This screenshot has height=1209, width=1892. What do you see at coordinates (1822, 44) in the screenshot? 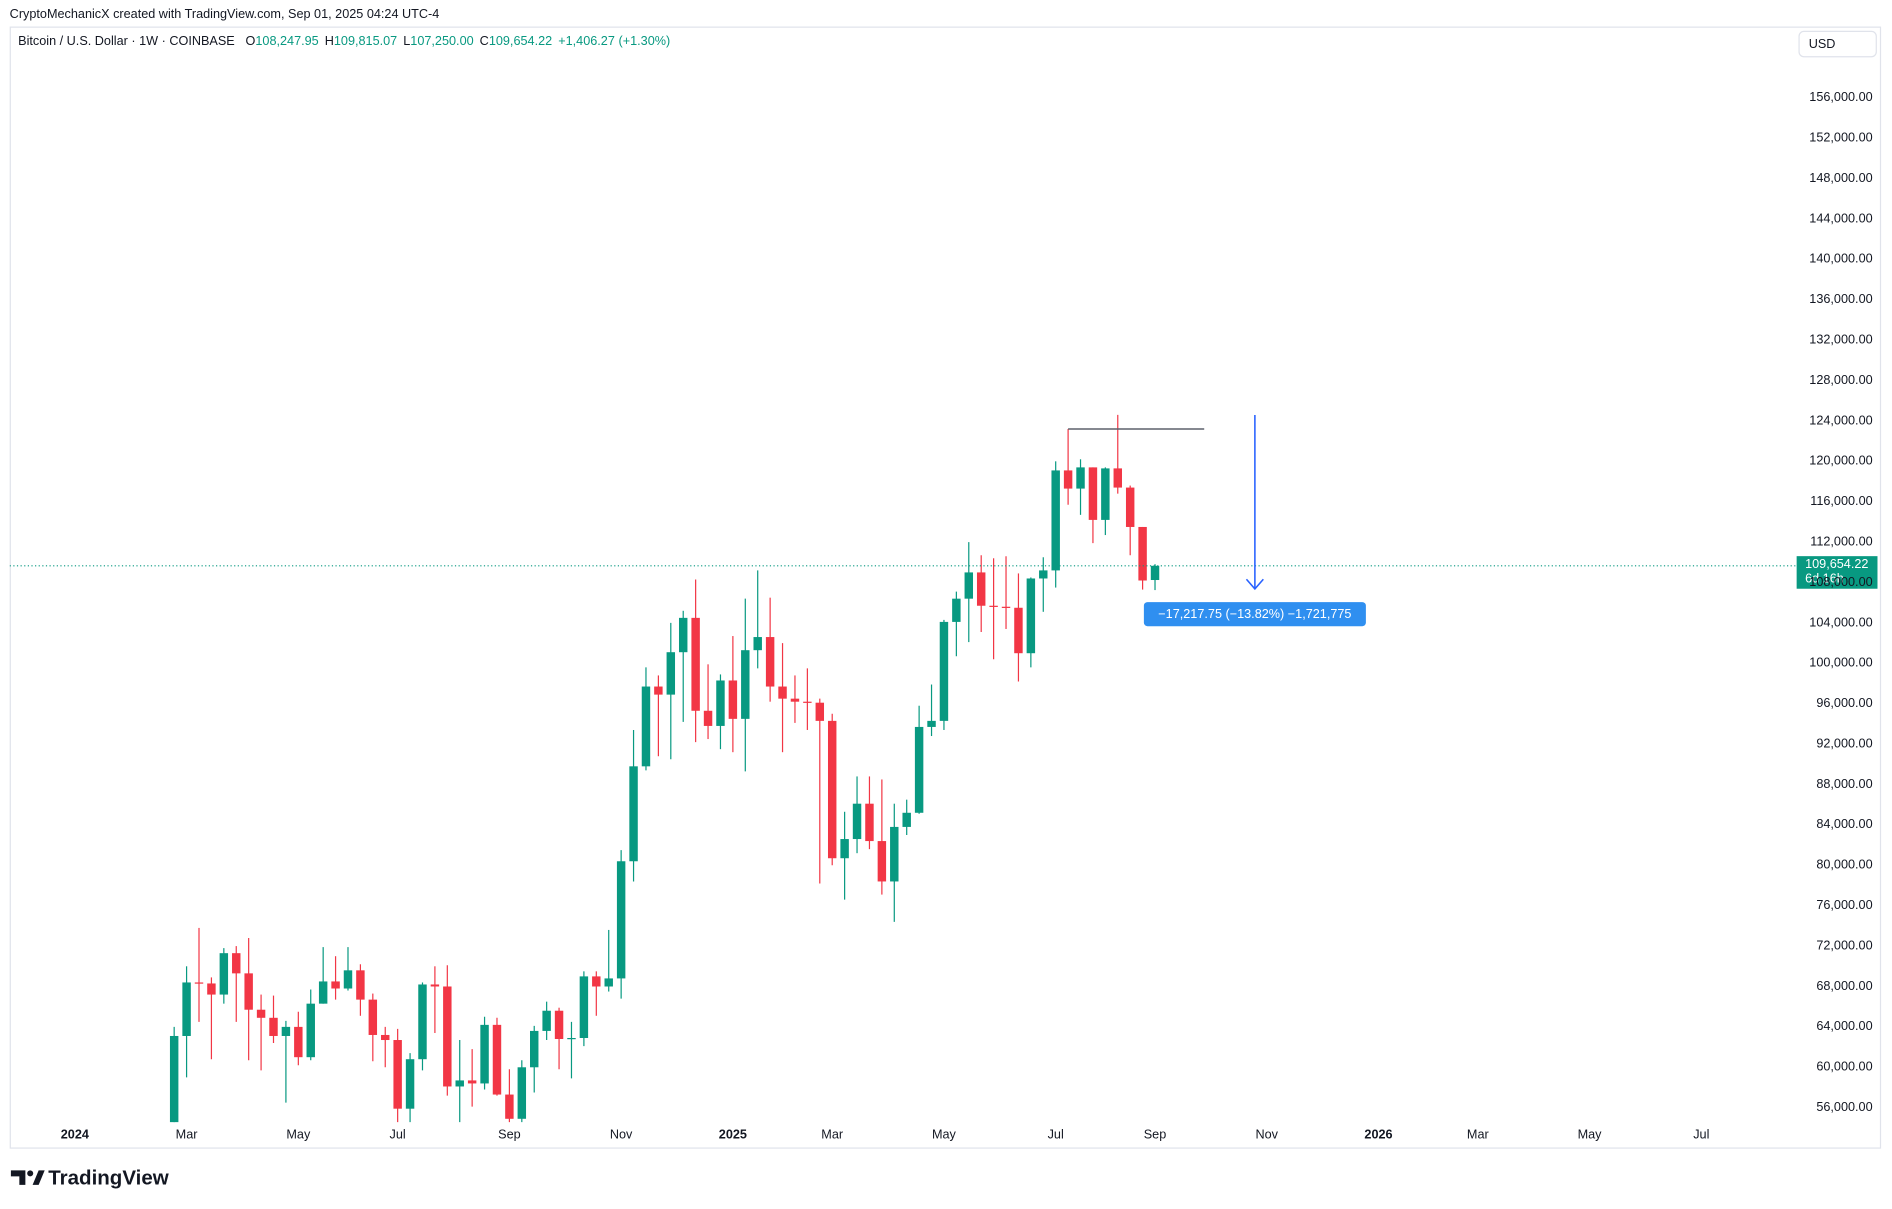
I see `currency: USD` at bounding box center [1822, 44].